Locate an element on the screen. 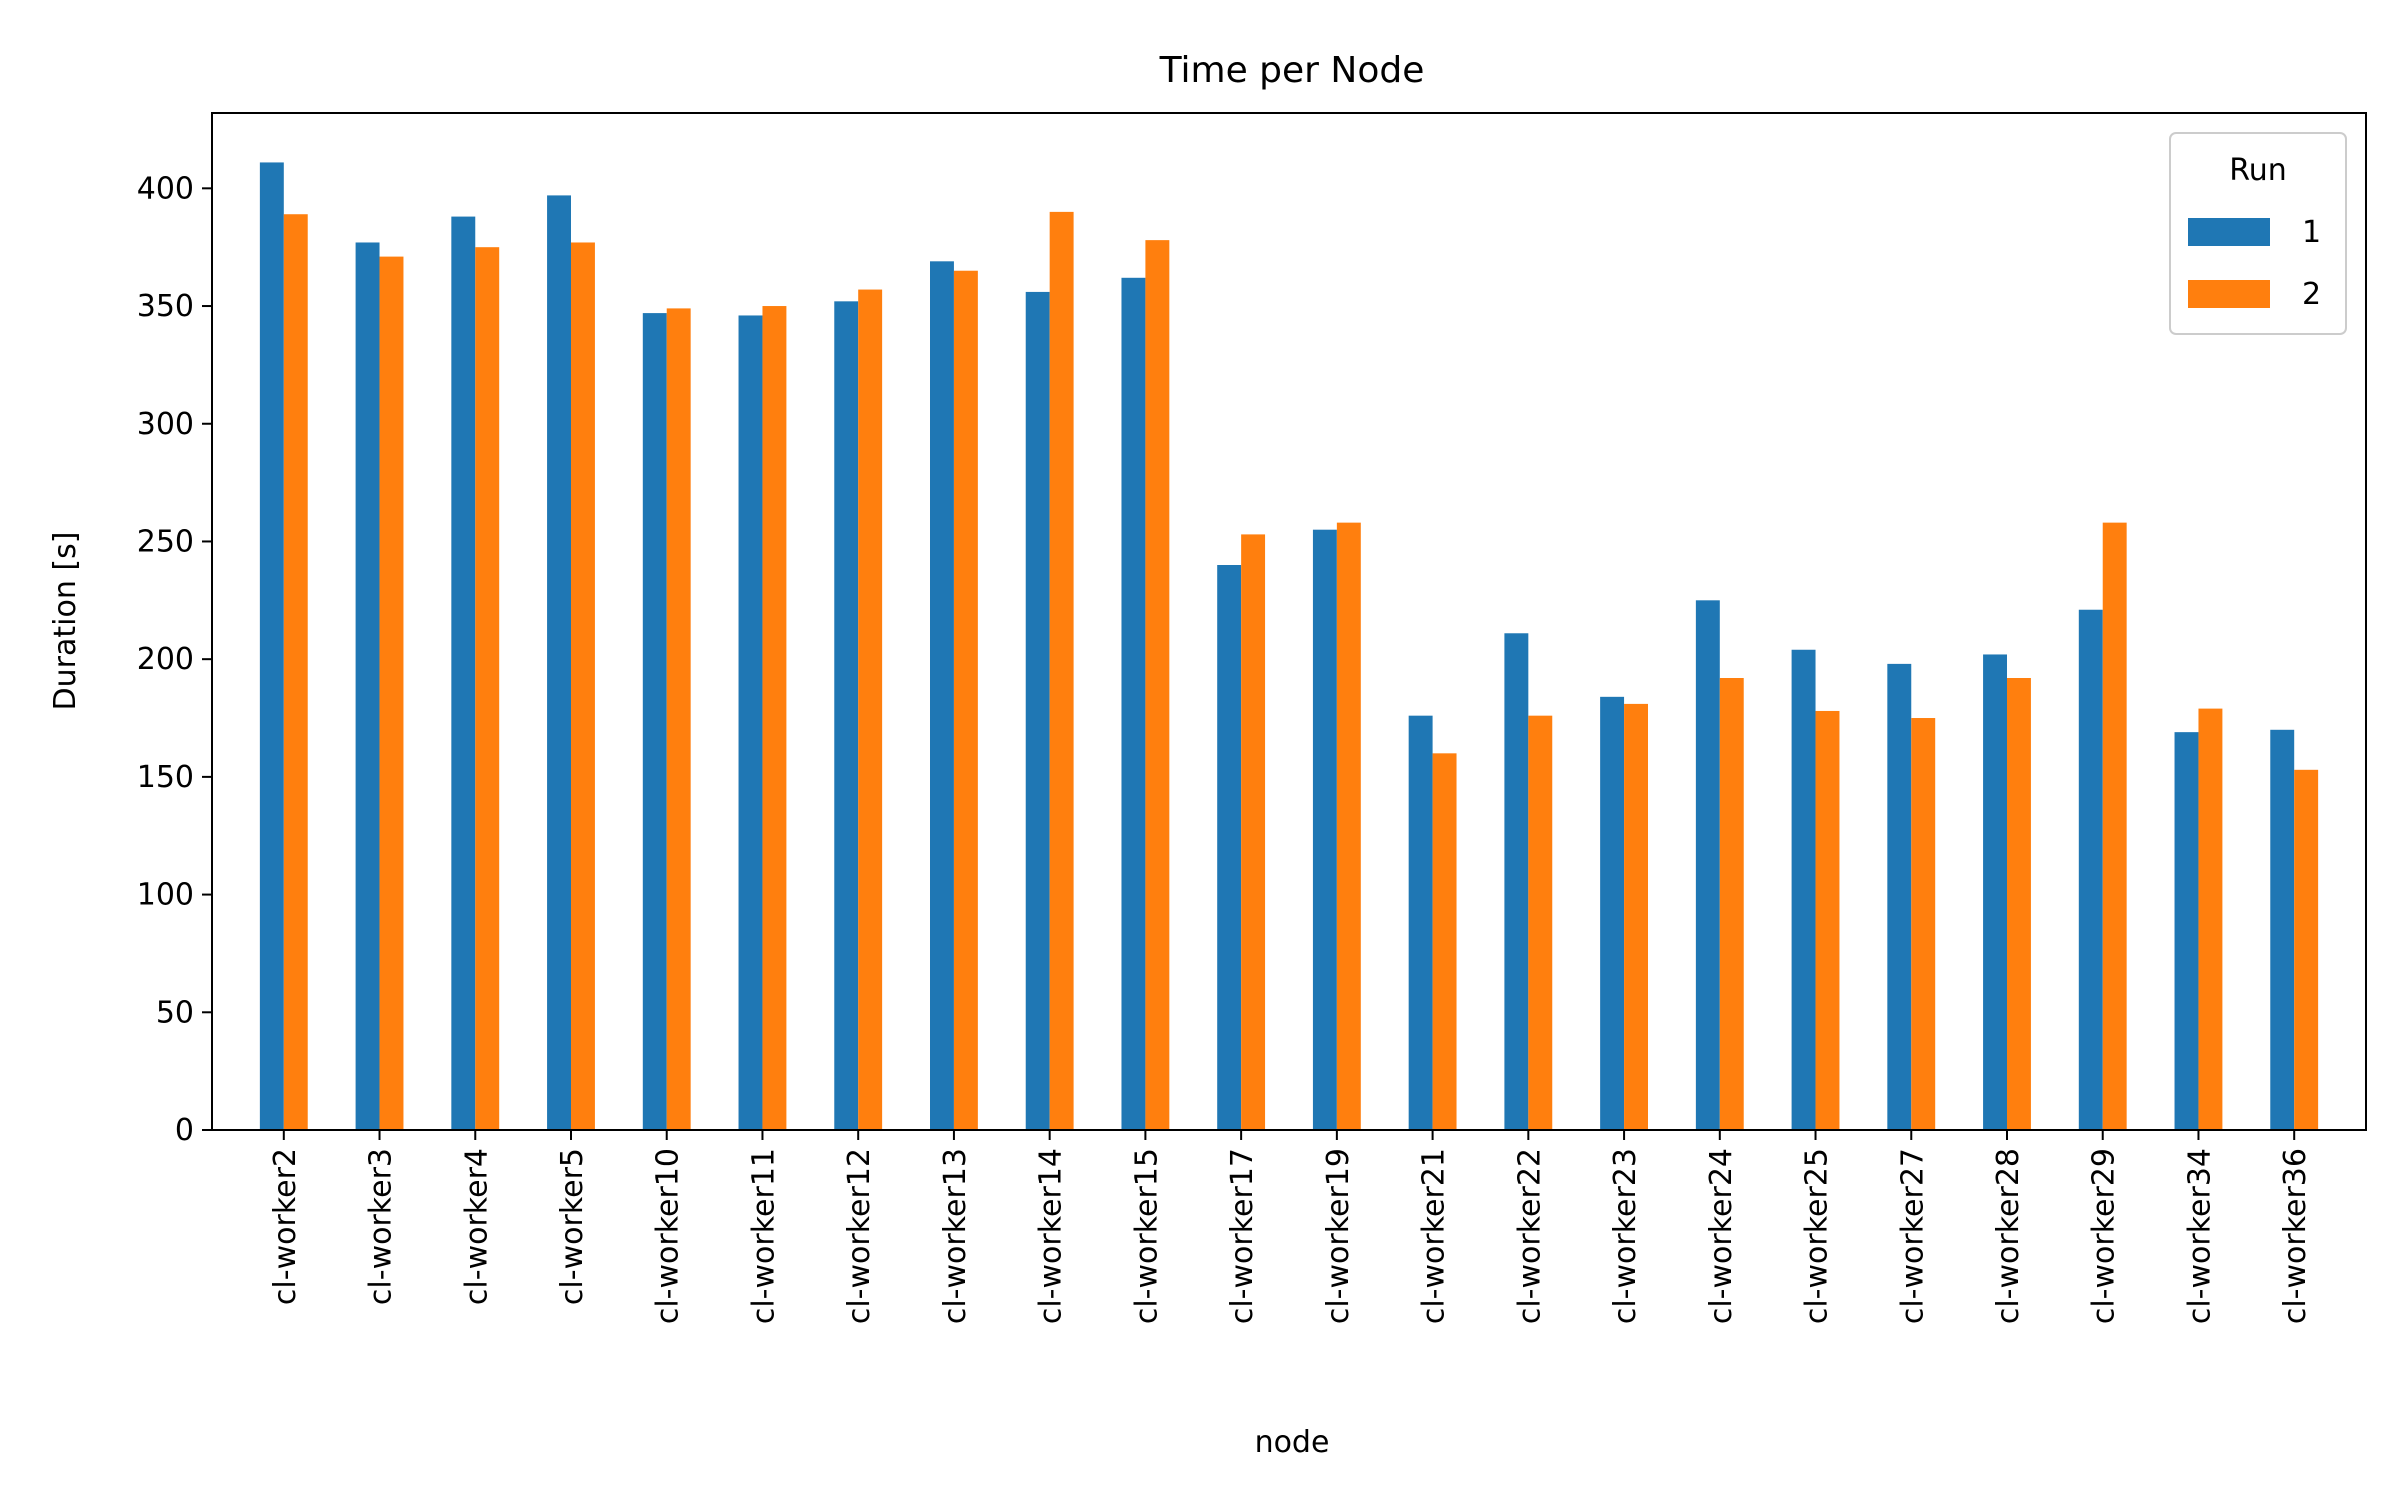  x-tick-label-cl-worker23: cl-worker23 is located at coordinates (1625, 1236).